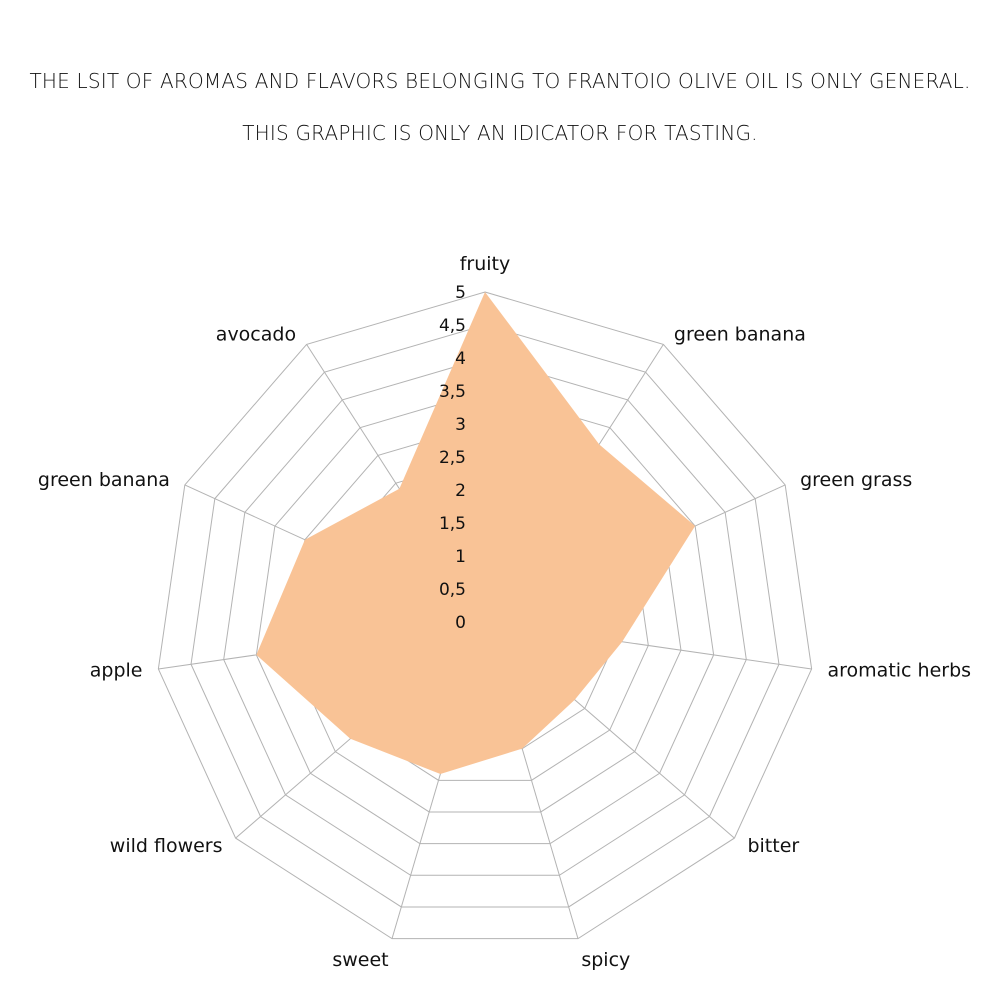 This screenshot has height=1000, width=1000. What do you see at coordinates (360, 960) in the screenshot?
I see `category-label: sweet` at bounding box center [360, 960].